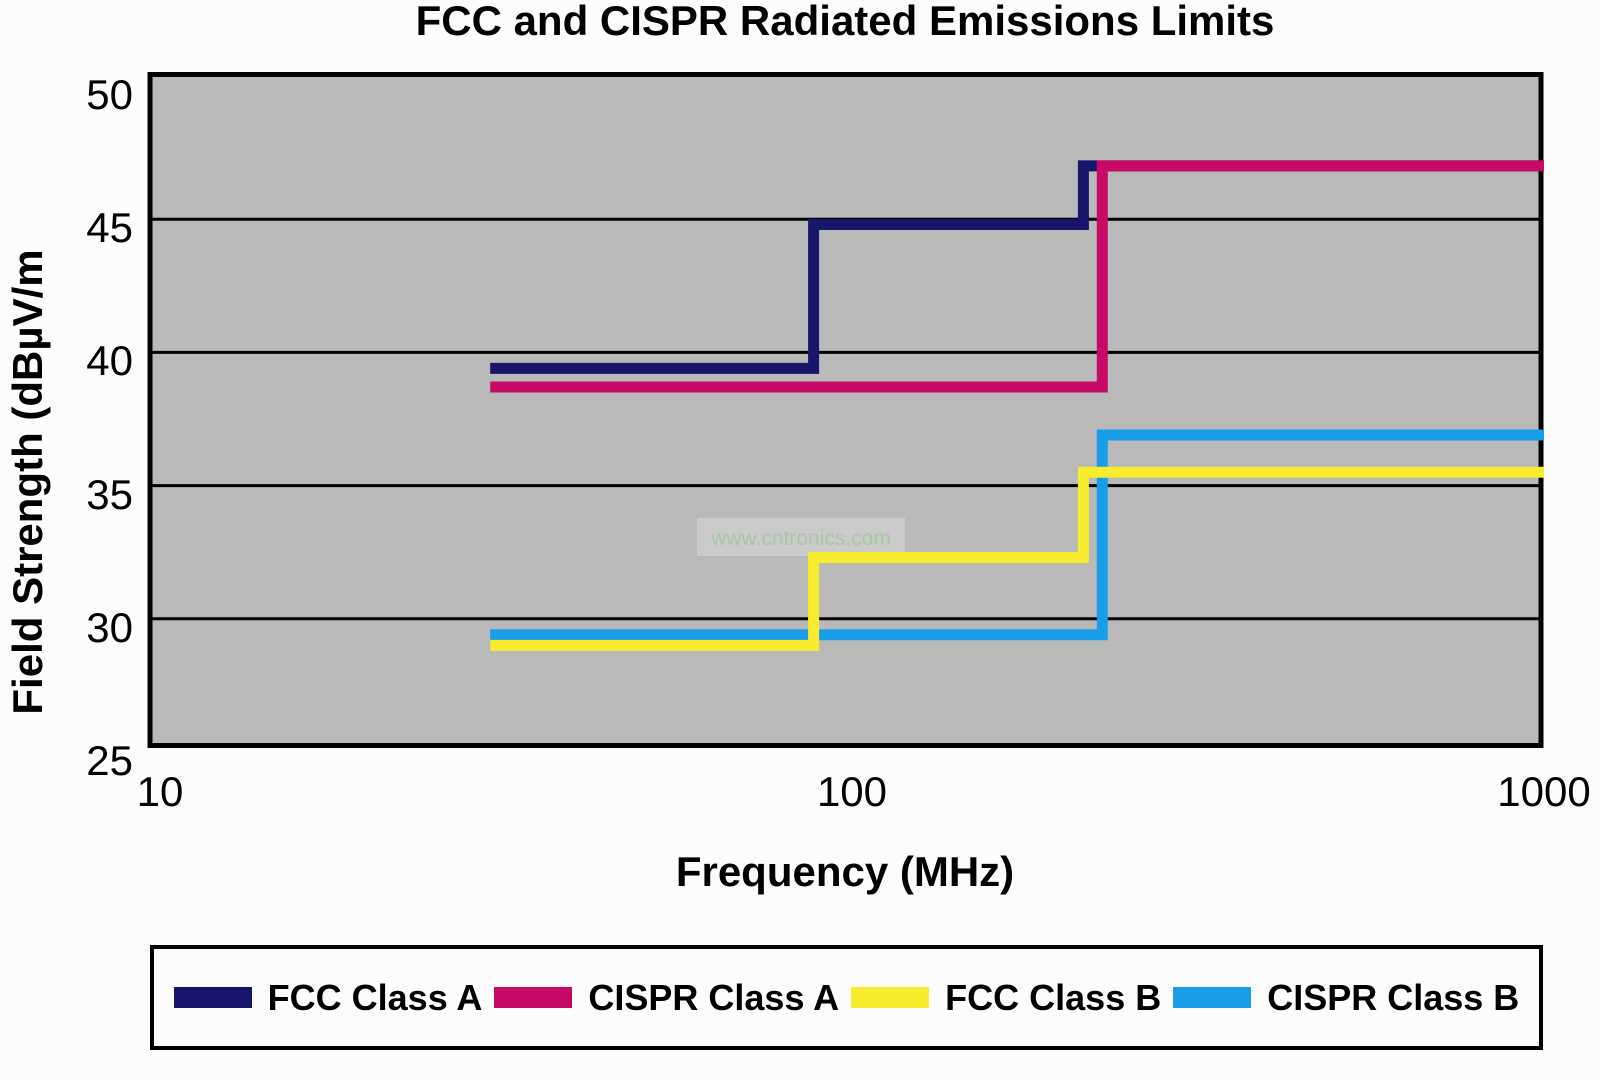 The image size is (1600, 1080). What do you see at coordinates (845, 871) in the screenshot?
I see `x-axis-title: Frequency (MHz)` at bounding box center [845, 871].